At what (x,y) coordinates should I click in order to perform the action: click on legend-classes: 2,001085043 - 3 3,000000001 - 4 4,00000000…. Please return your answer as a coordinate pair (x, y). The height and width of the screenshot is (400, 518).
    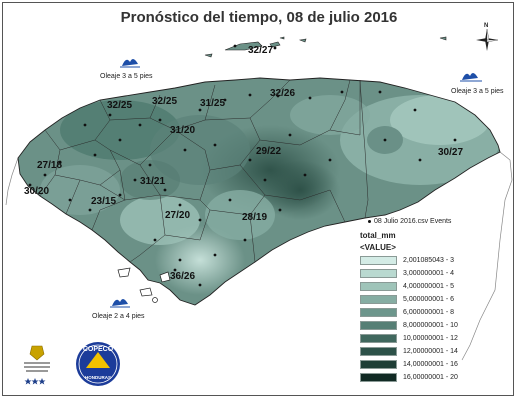
    Looking at the image, I should click on (435, 318).